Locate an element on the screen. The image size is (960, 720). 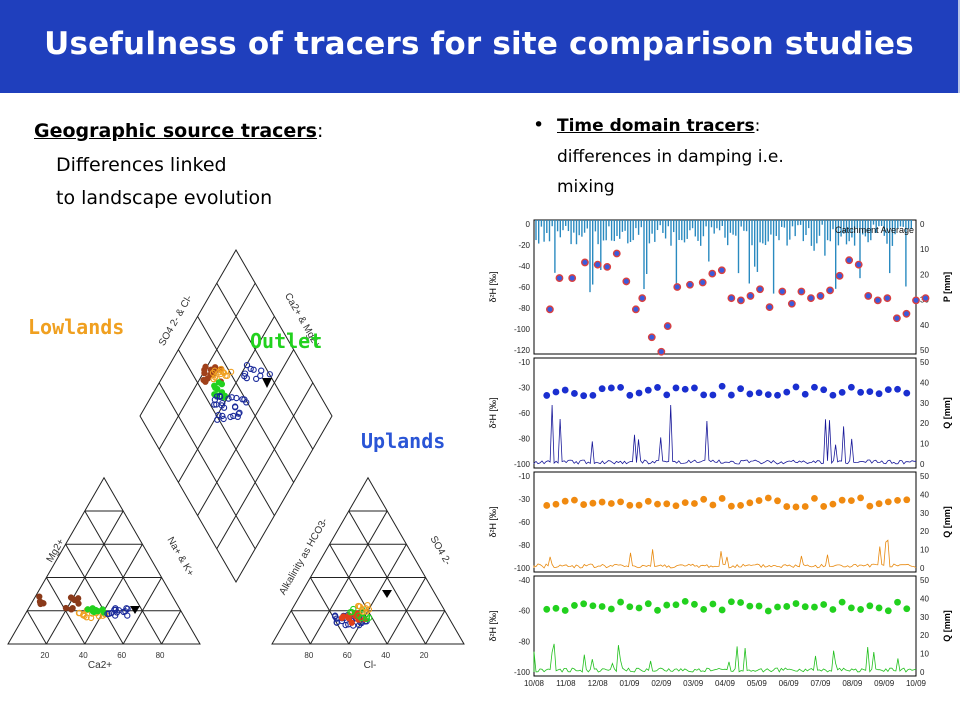
y-tick-label: -20 is located at coordinates (524, 245).